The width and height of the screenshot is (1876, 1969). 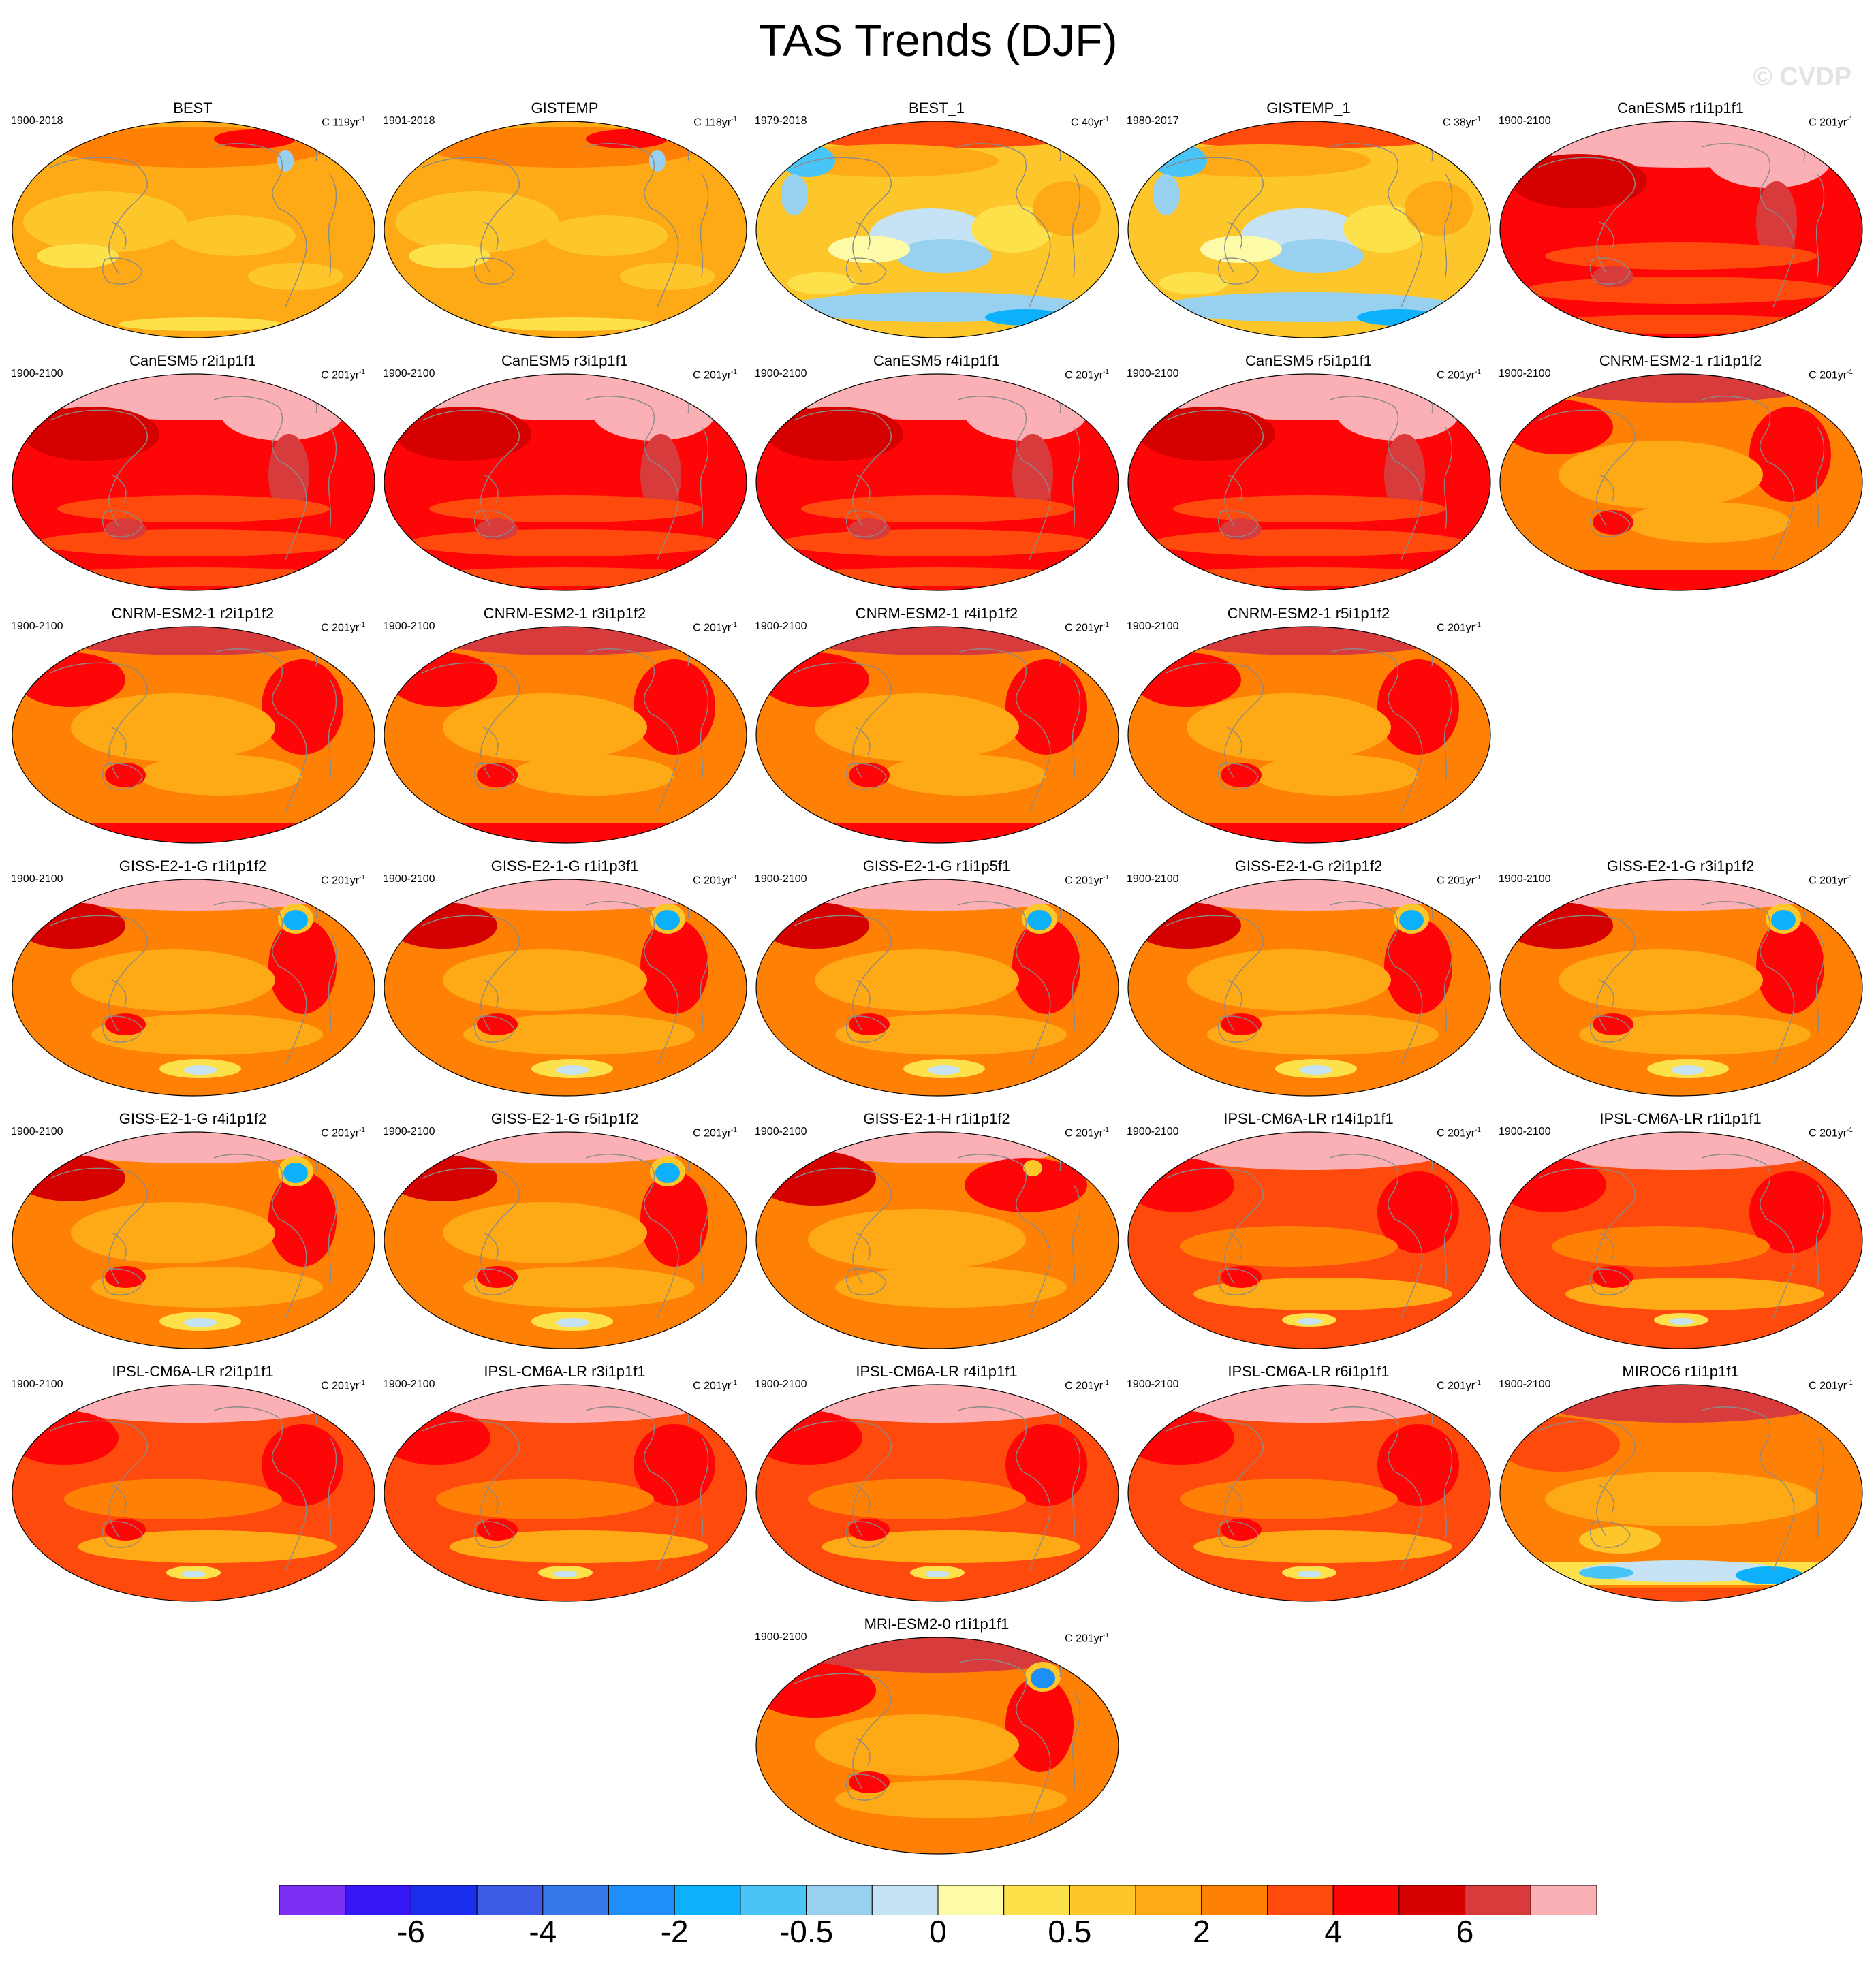 I want to click on panel-units: C 119yr-1, so click(x=343, y=121).